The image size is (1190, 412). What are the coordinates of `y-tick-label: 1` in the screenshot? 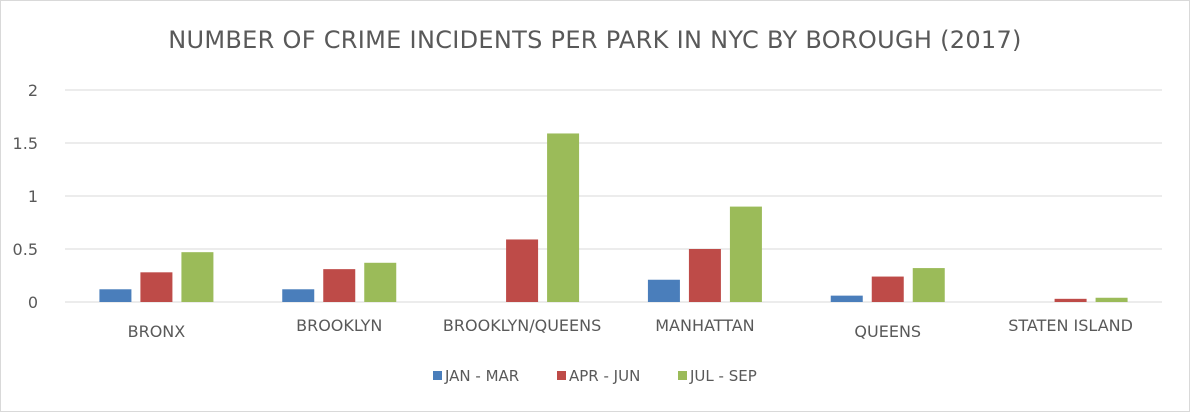 It's located at (33, 196).